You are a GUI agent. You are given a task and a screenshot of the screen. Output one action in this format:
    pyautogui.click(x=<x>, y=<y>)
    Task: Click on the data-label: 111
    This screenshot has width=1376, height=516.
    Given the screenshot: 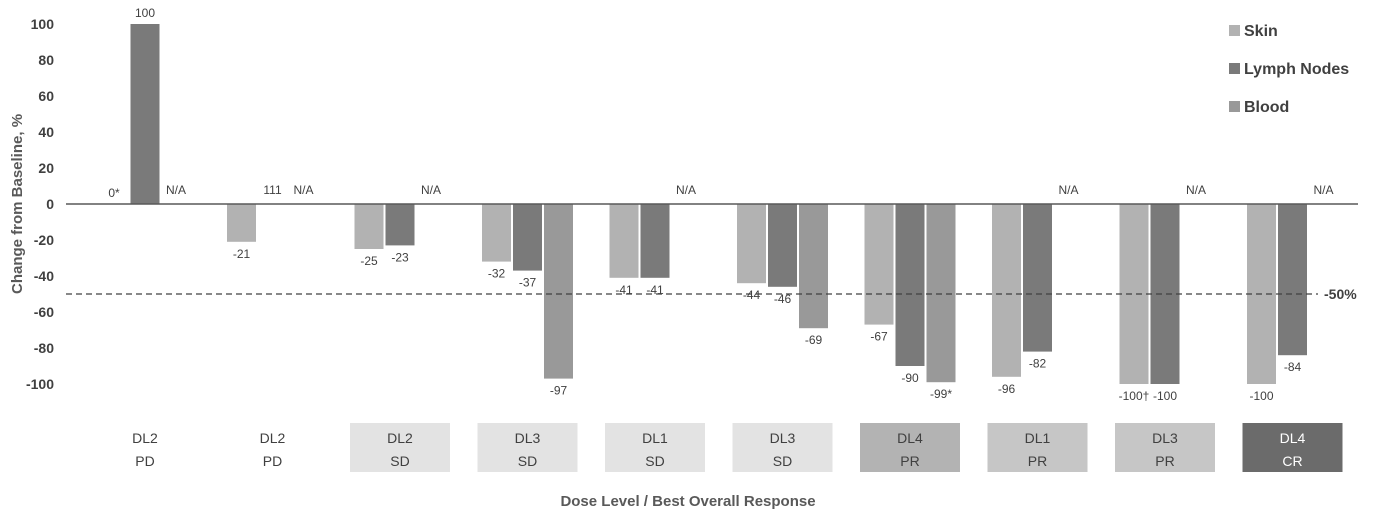 What is the action you would take?
    pyautogui.click(x=272, y=190)
    